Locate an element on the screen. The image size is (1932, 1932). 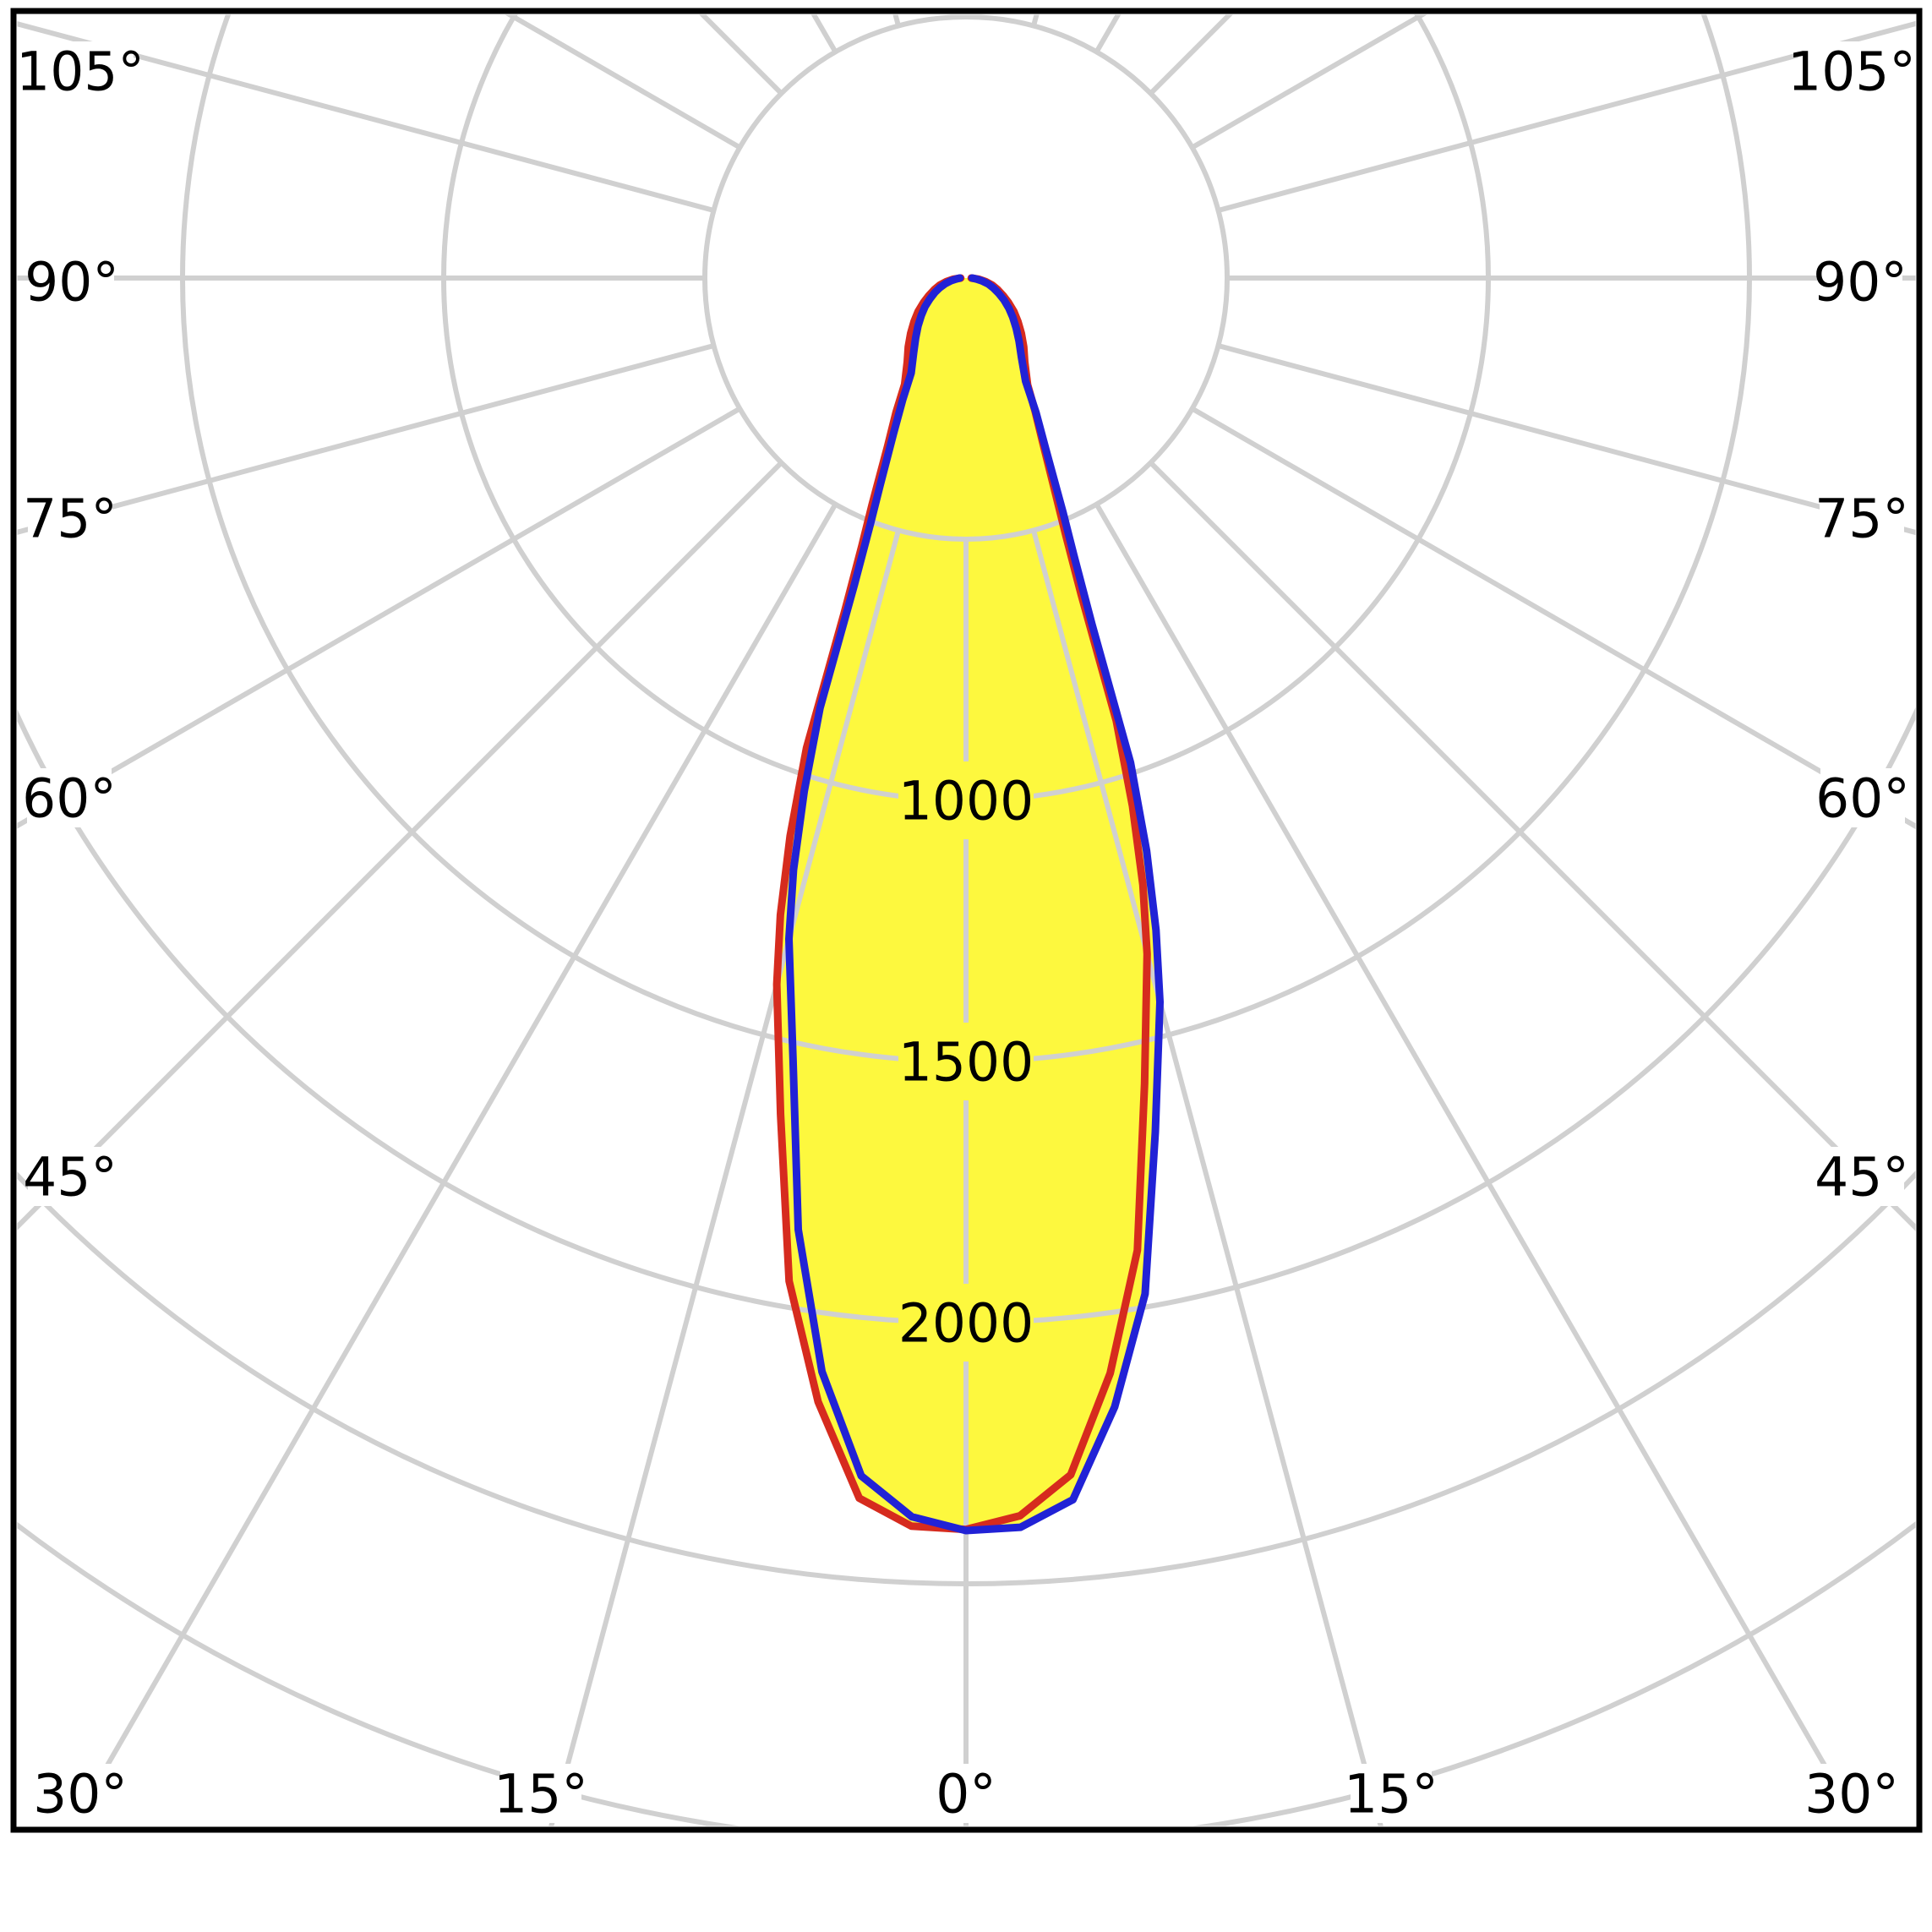
angle-tick-label: 0° is located at coordinates (966, 1795).